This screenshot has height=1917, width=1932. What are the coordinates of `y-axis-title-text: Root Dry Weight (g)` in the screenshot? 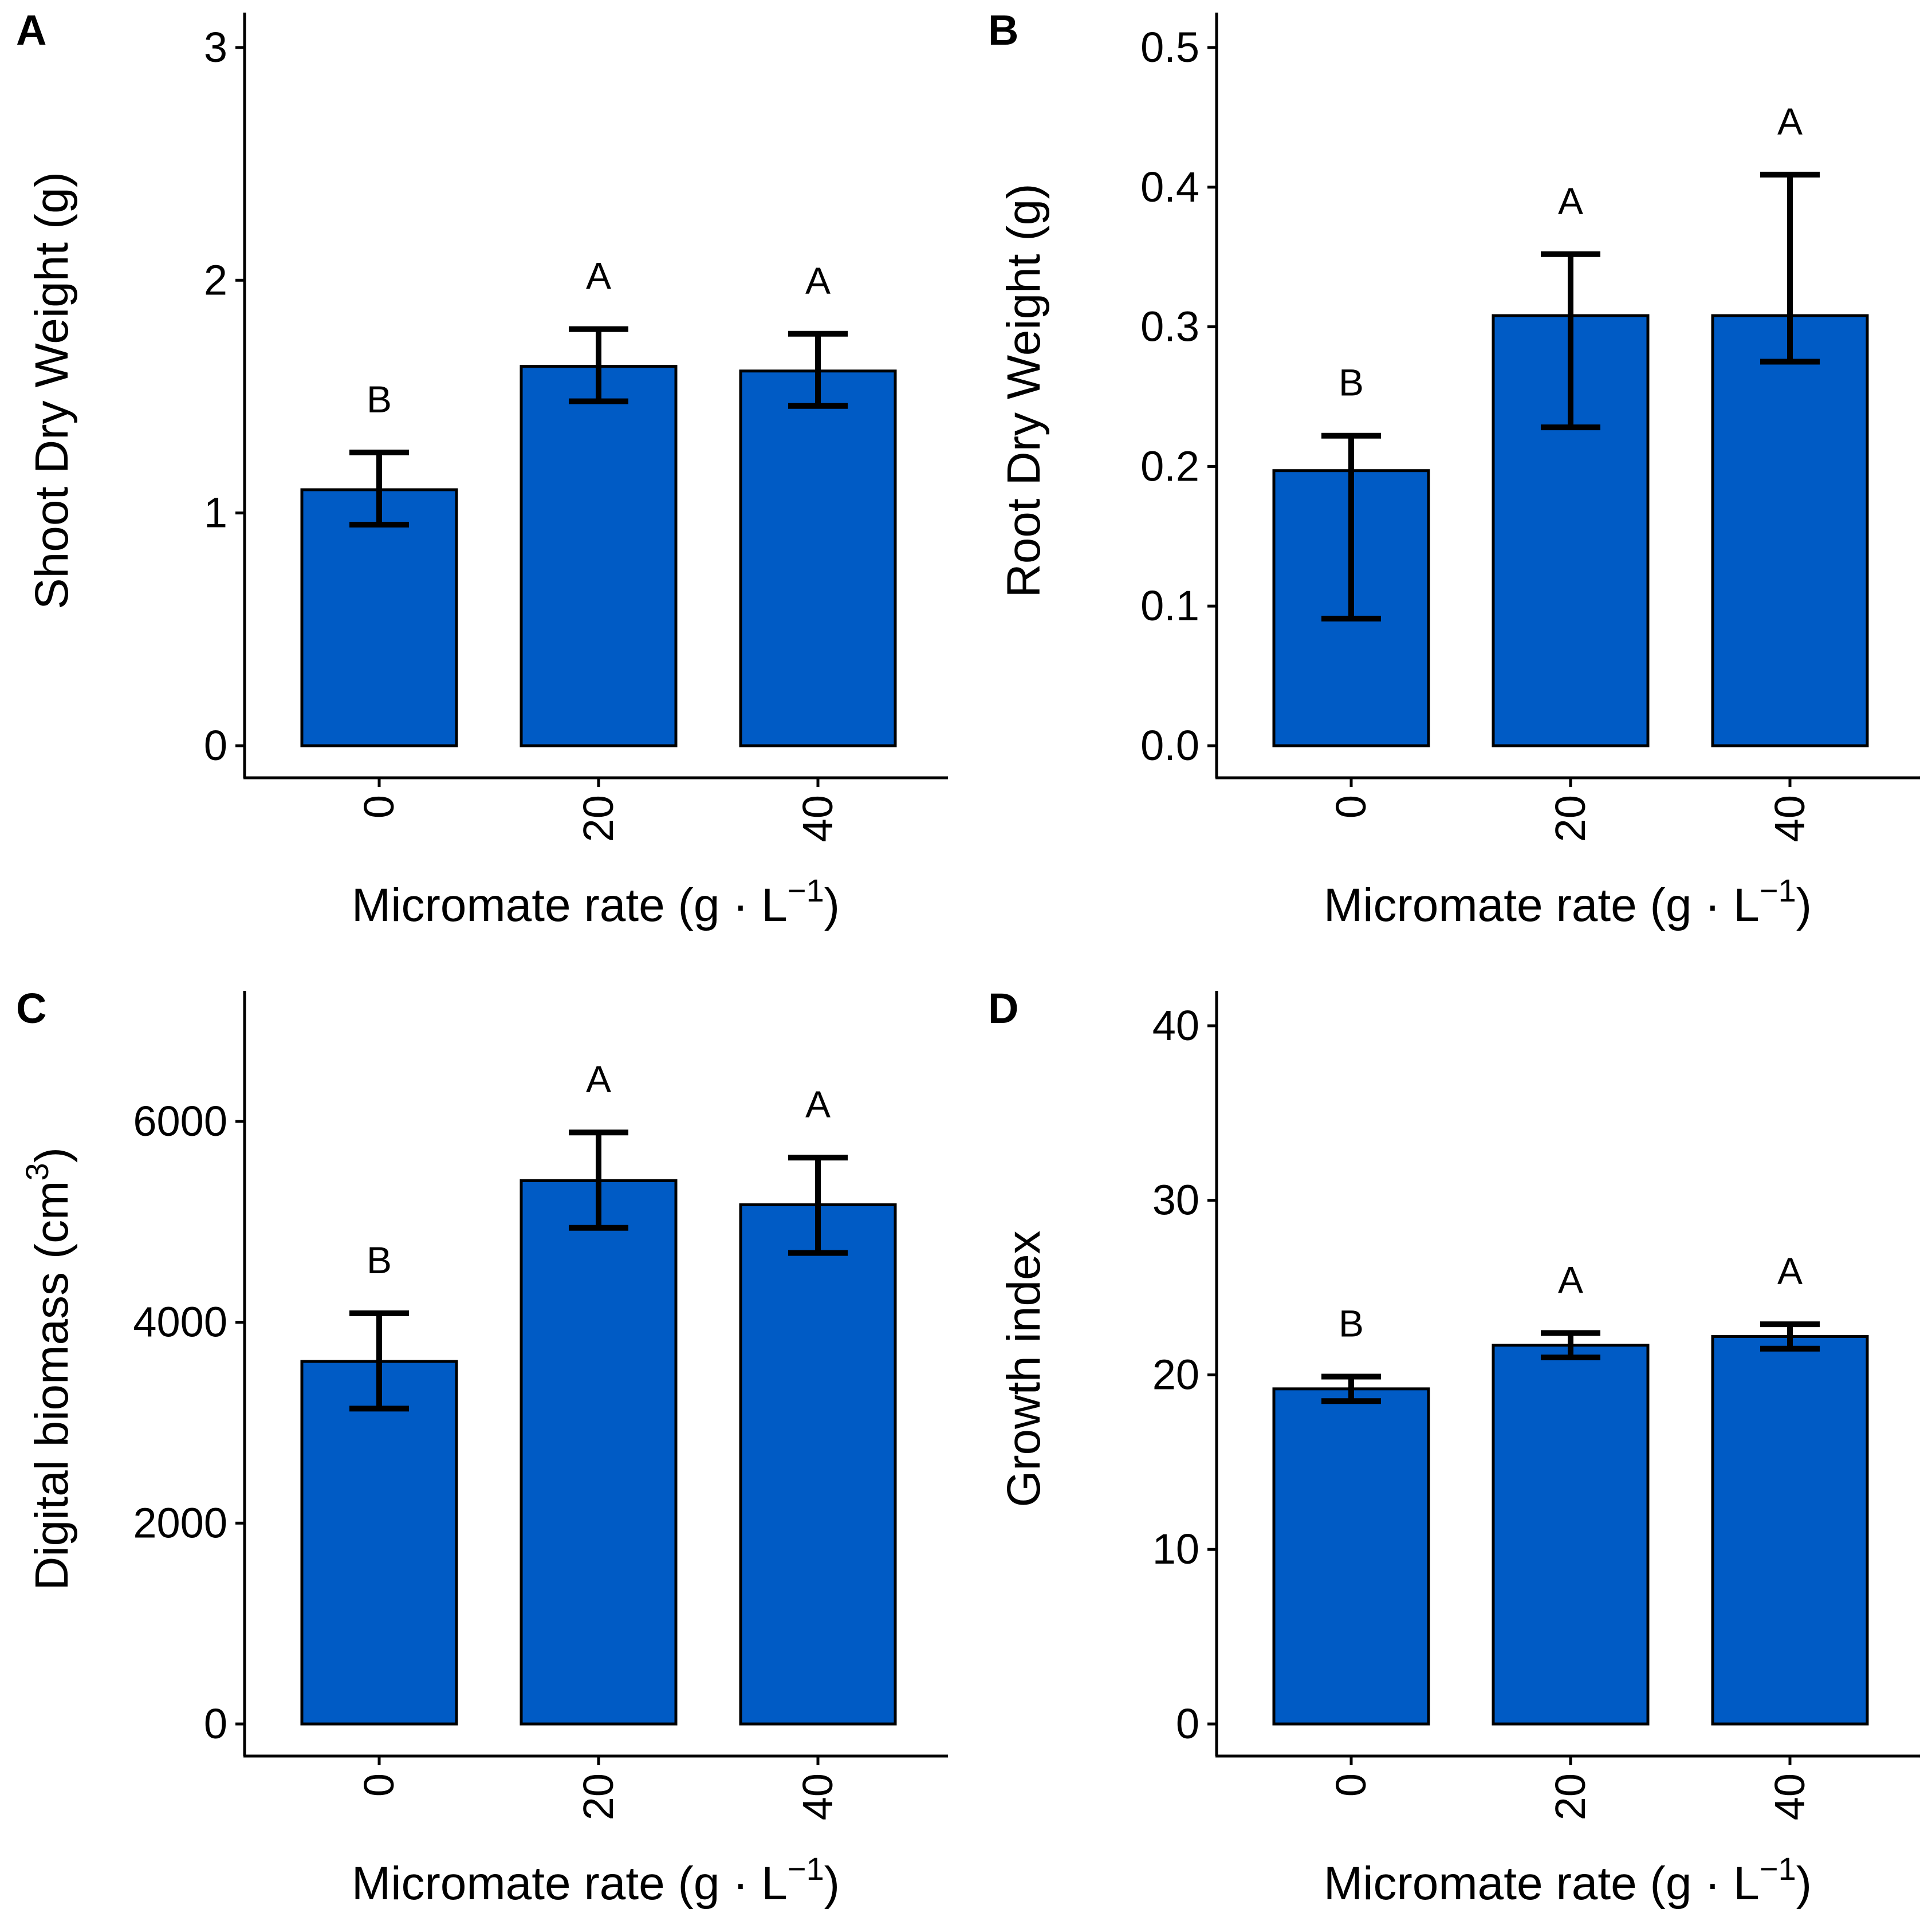 It's located at (1024, 390).